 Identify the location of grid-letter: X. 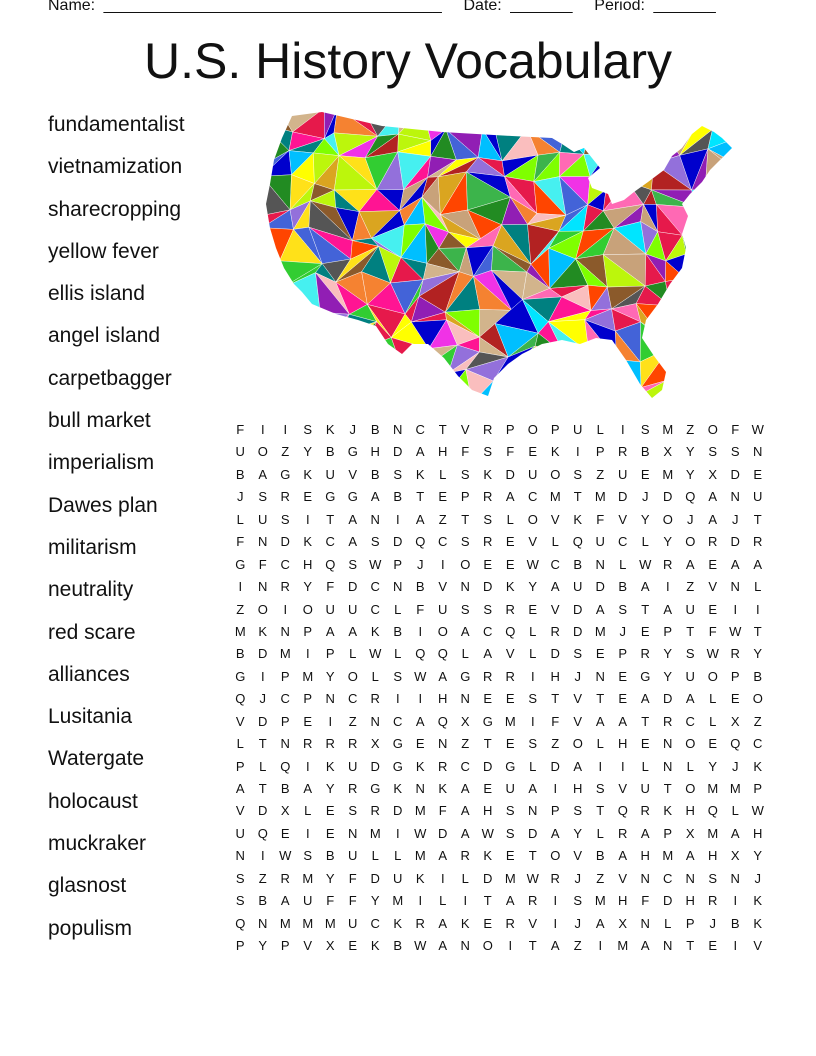
(690, 833).